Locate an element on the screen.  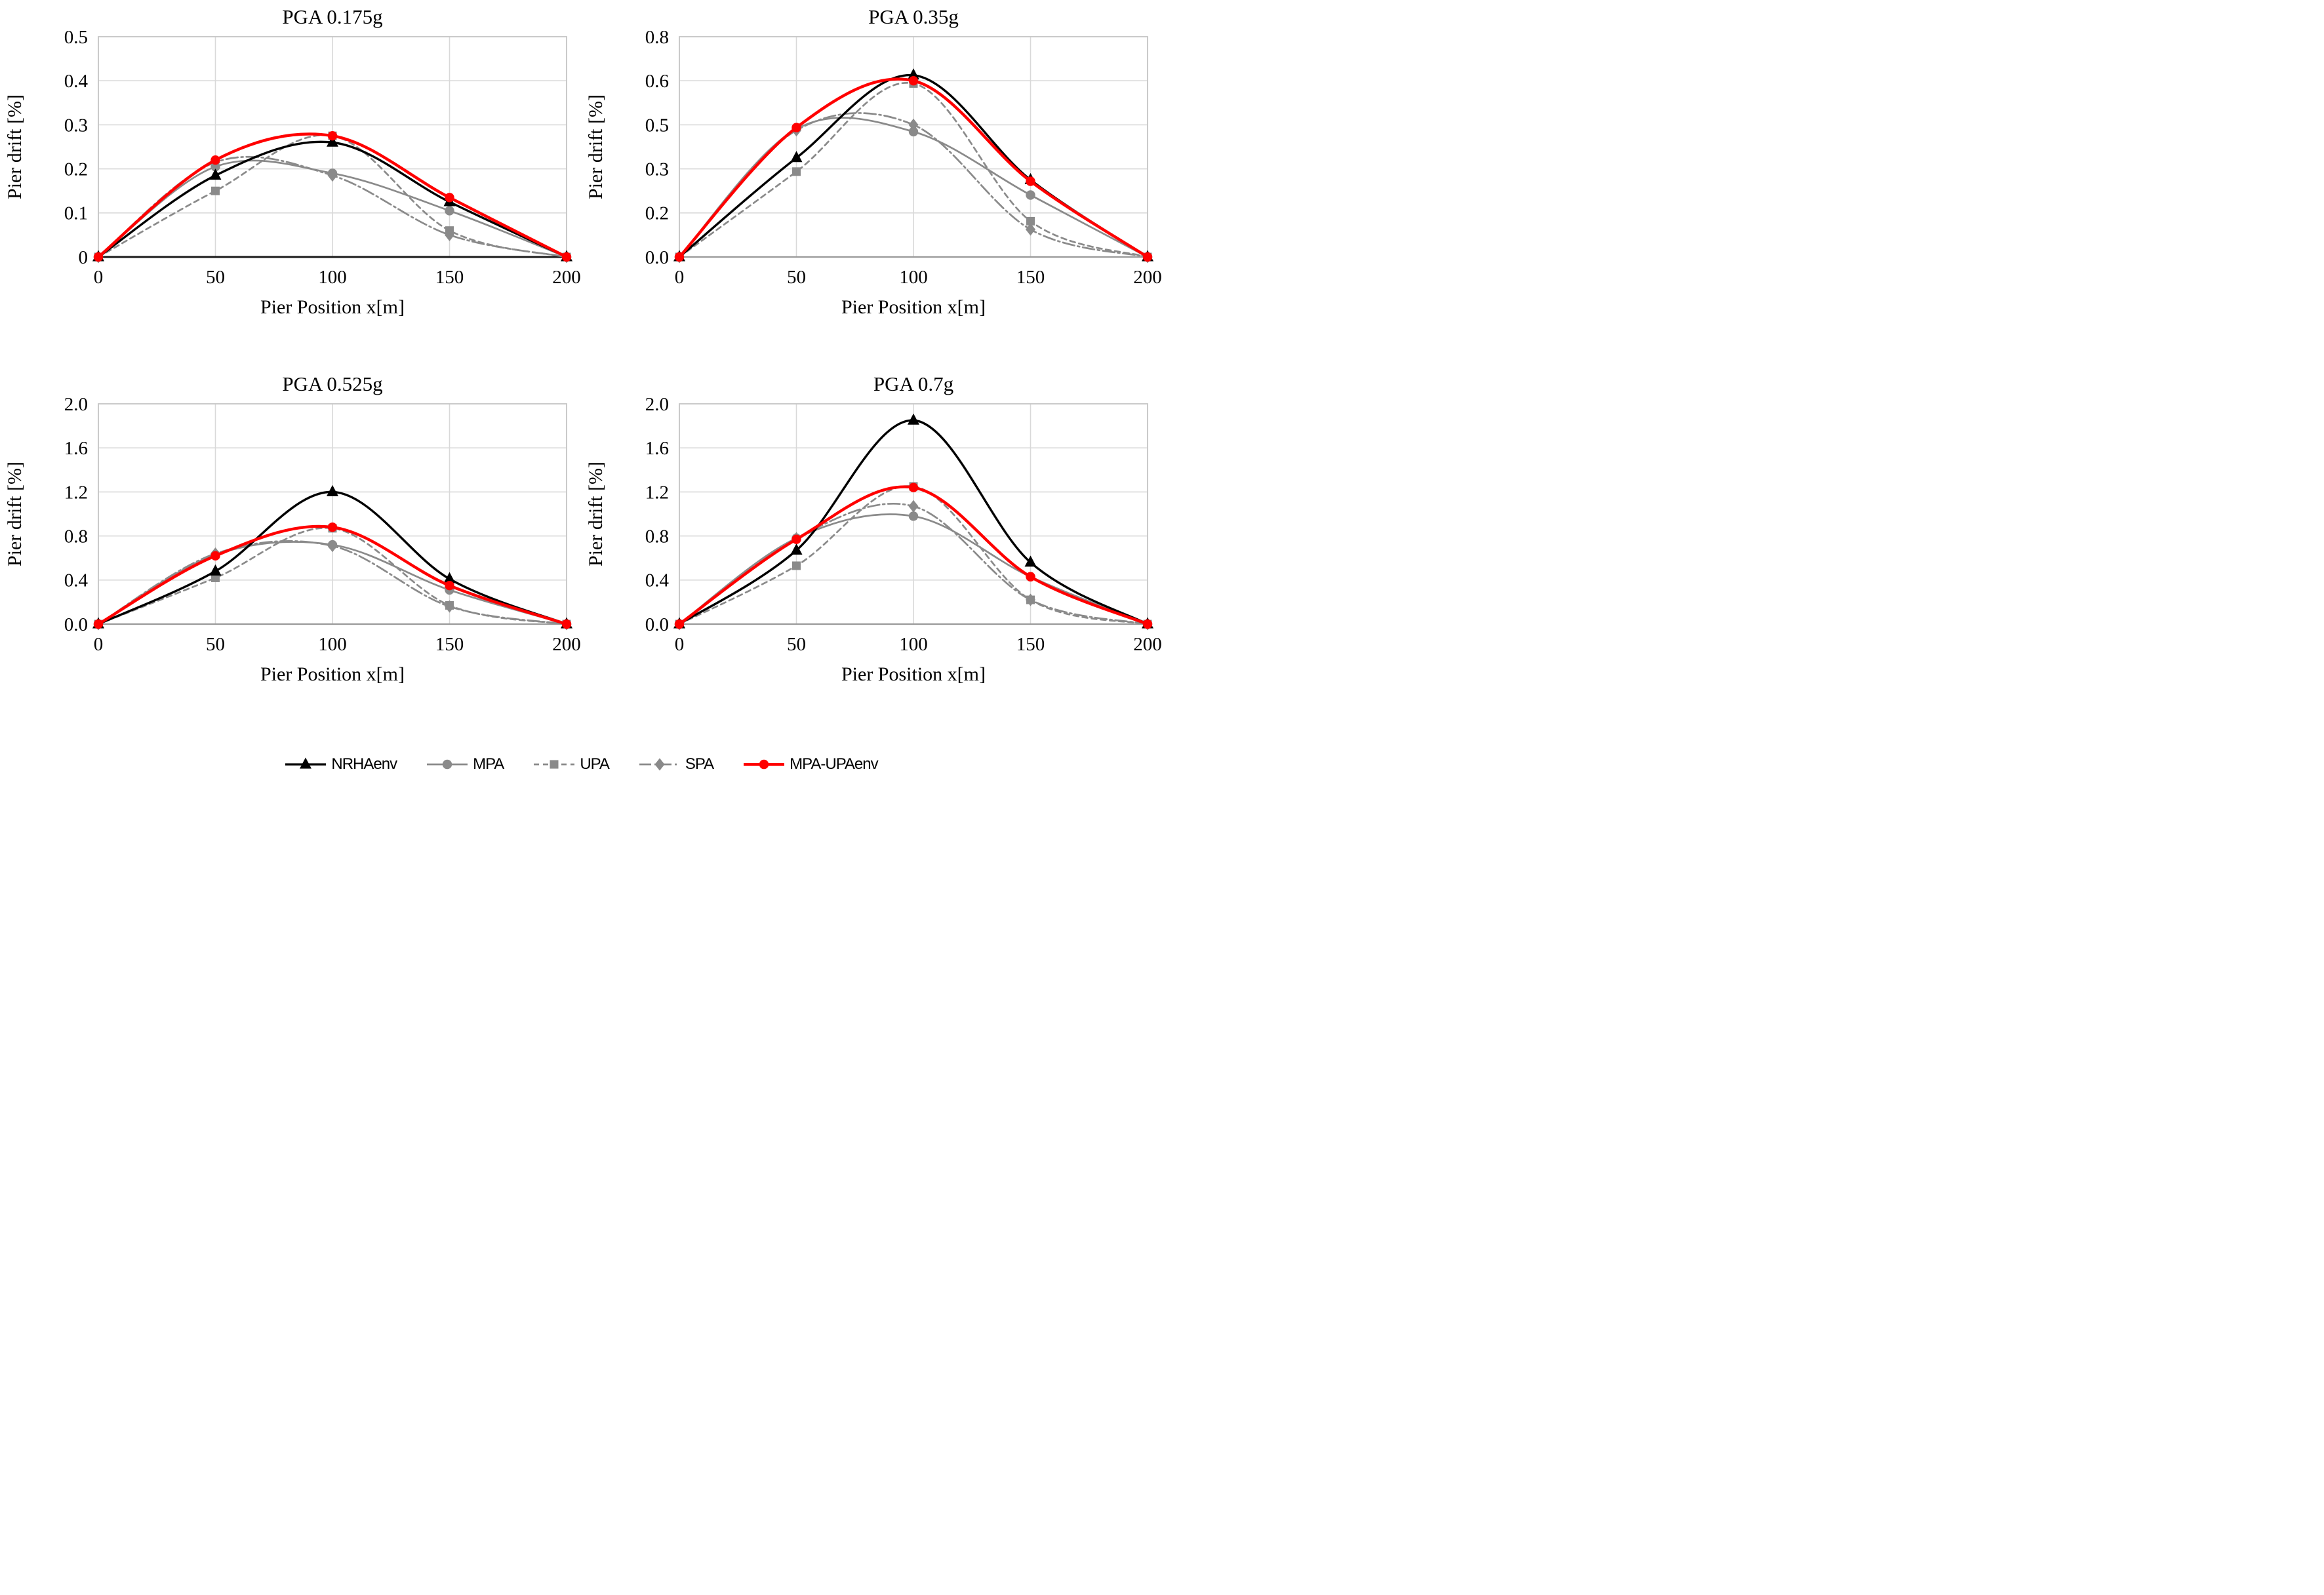
legend-marker-diamond-icon is located at coordinates (659, 764).